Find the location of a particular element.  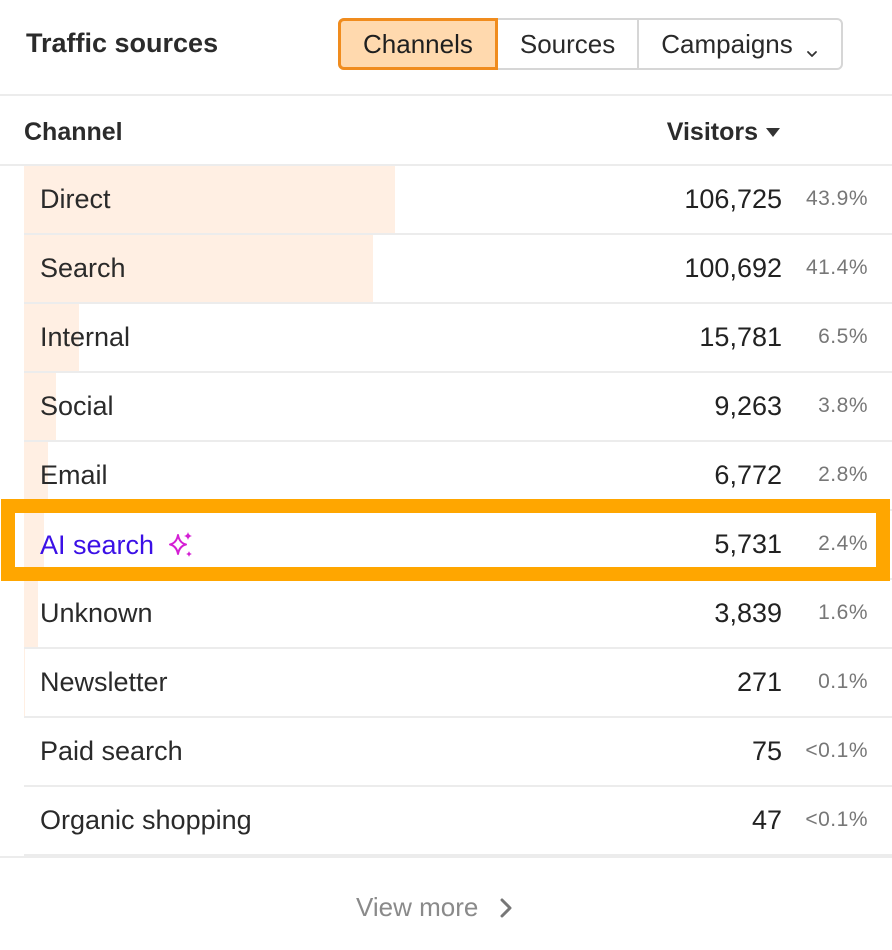

visitor-percent: 1.6% is located at coordinates (843, 612).